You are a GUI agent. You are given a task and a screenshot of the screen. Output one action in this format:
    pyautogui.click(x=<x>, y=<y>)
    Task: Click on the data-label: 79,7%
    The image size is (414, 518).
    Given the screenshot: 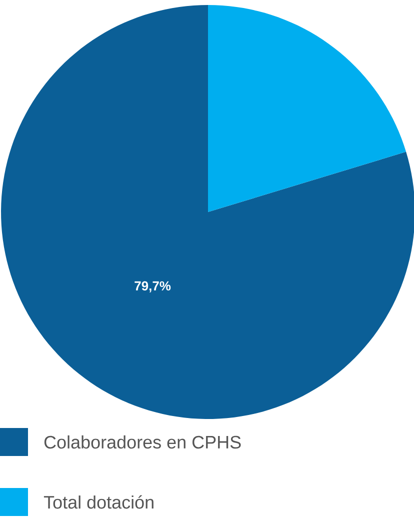 What is the action you would take?
    pyautogui.click(x=152, y=286)
    